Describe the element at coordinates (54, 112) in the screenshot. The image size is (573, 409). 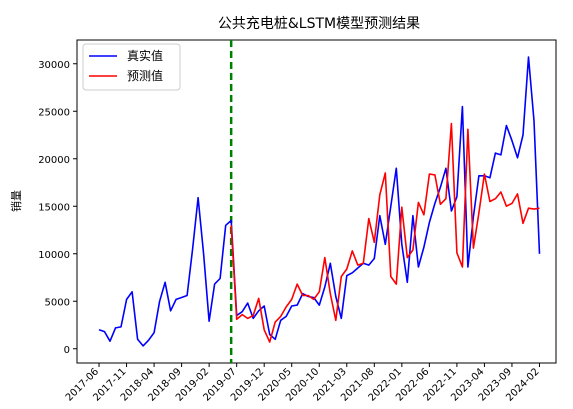
I see `y-tick-label: 25000` at that location.